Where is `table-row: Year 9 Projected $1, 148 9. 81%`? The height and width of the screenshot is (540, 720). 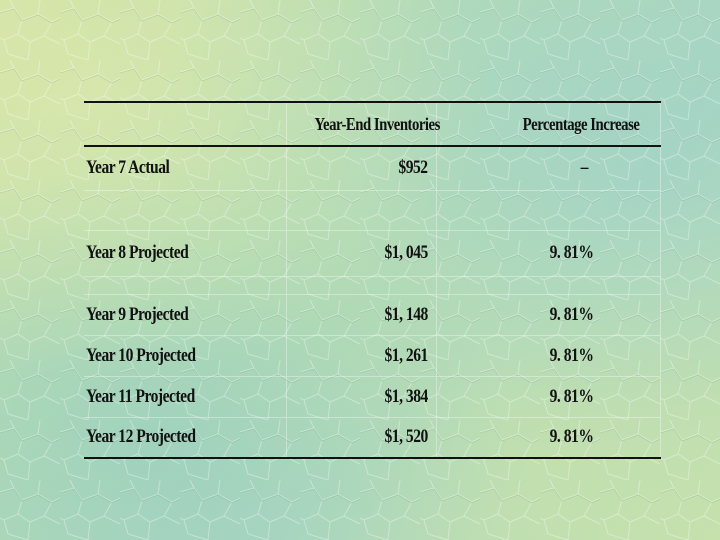
table-row: Year 9 Projected $1, 148 9. 81% is located at coordinates (372, 314).